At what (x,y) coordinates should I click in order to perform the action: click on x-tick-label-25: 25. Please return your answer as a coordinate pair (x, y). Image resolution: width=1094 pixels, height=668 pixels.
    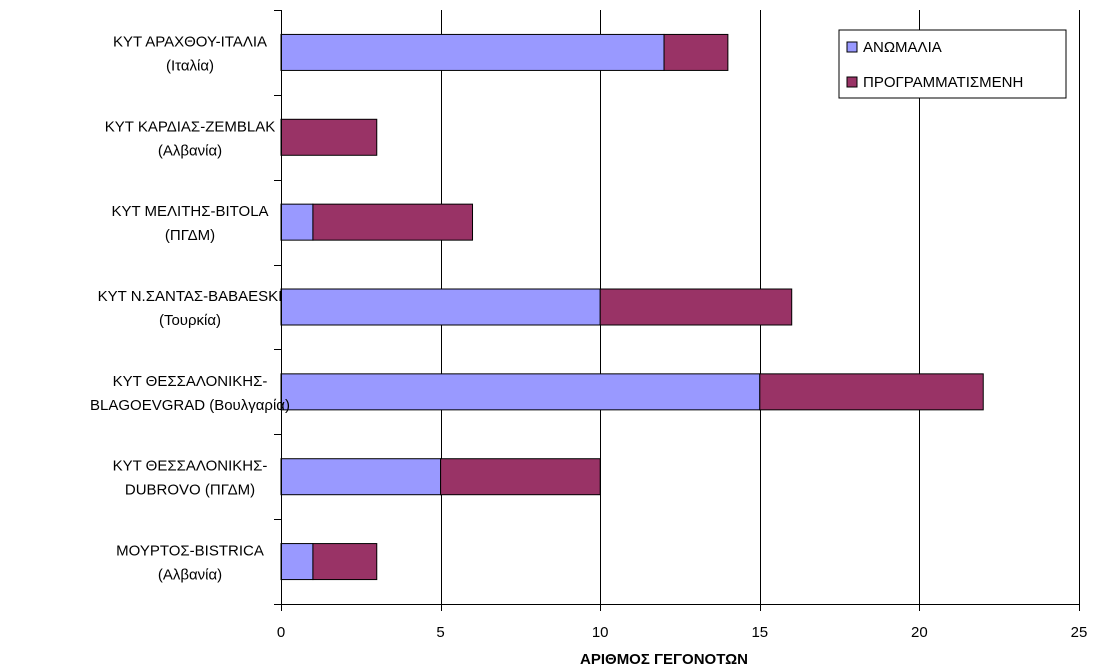
    Looking at the image, I should click on (1079, 632).